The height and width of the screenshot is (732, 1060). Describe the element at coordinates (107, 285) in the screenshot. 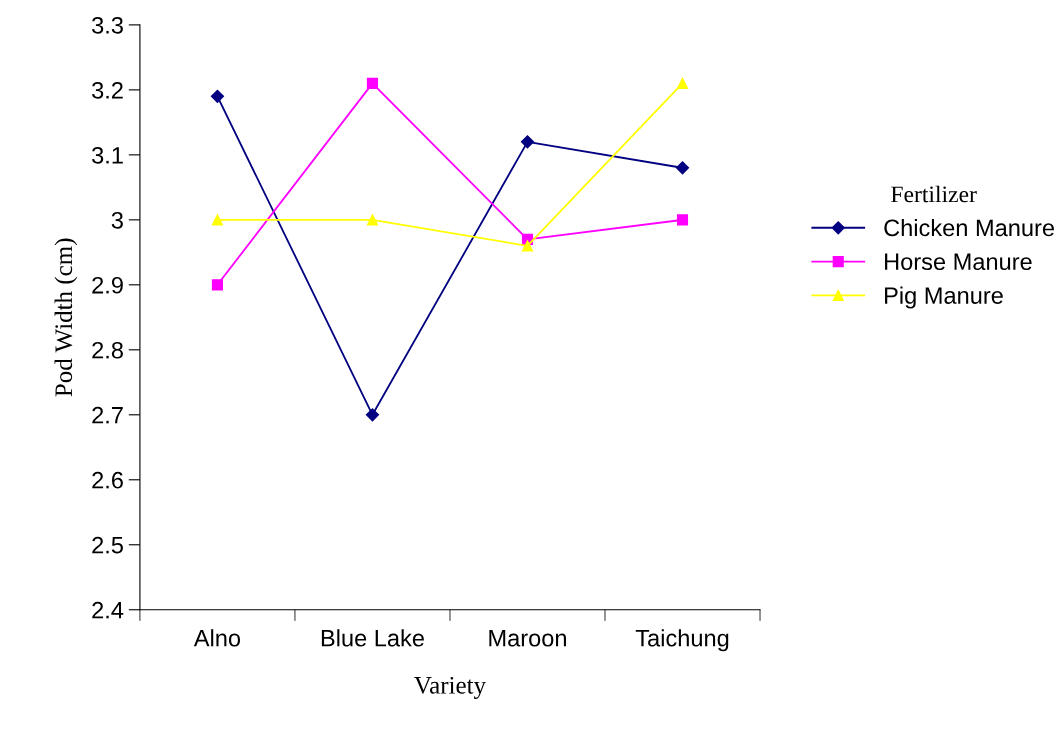

I see `y-tick-label: 2.9` at that location.